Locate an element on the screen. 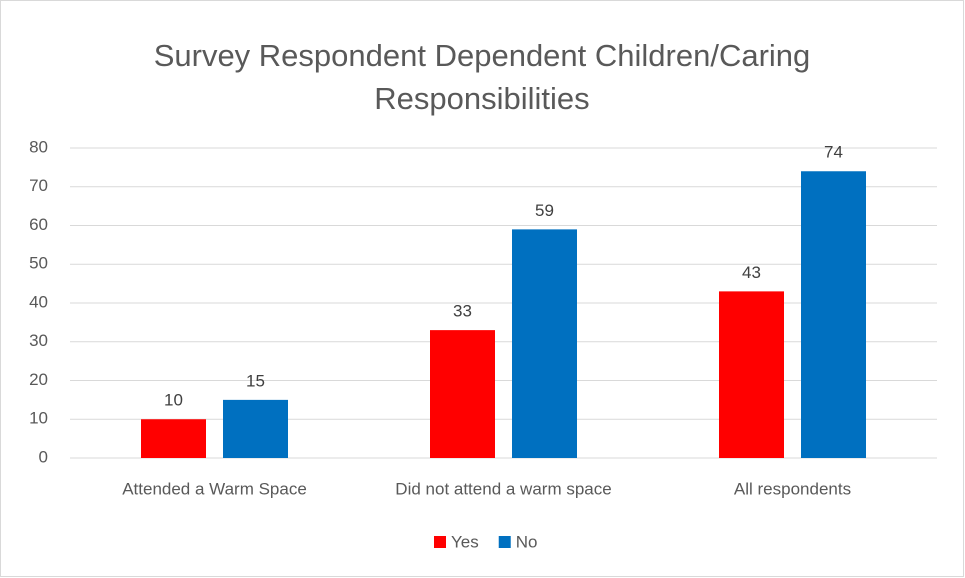 This screenshot has width=965, height=578. y-tick-label: 50 is located at coordinates (38, 263).